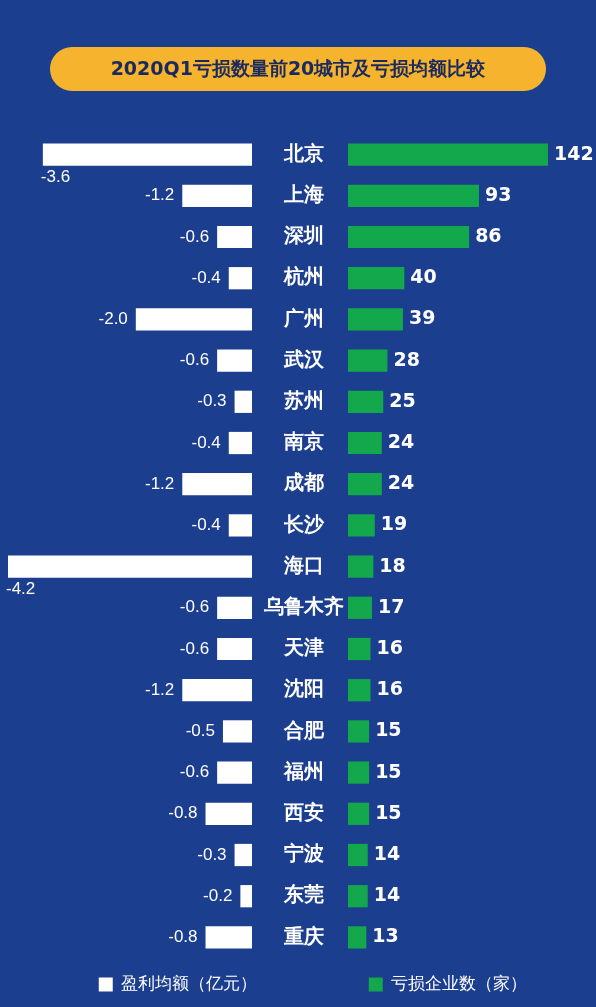 This screenshot has width=596, height=1007. I want to click on y-tick-label: 苏州, so click(303, 400).